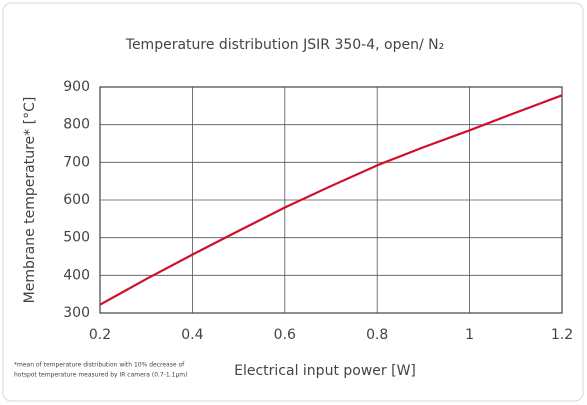 The width and height of the screenshot is (587, 405). Describe the element at coordinates (76, 125) in the screenshot. I see `y-tick-label: 800` at that location.